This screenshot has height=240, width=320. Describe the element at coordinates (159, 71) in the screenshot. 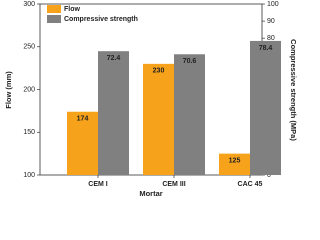

I see `value-label: 230` at that location.